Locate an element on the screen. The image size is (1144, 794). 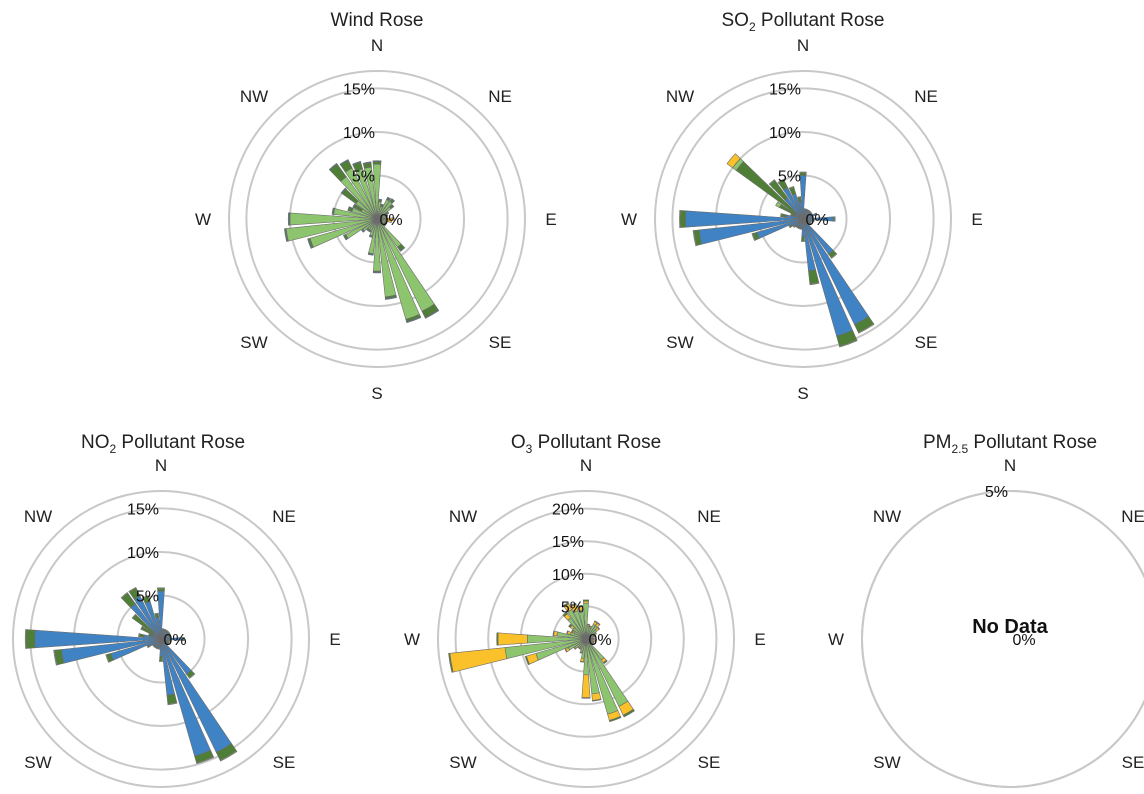
direction-label-sw: SW is located at coordinates (37, 762).